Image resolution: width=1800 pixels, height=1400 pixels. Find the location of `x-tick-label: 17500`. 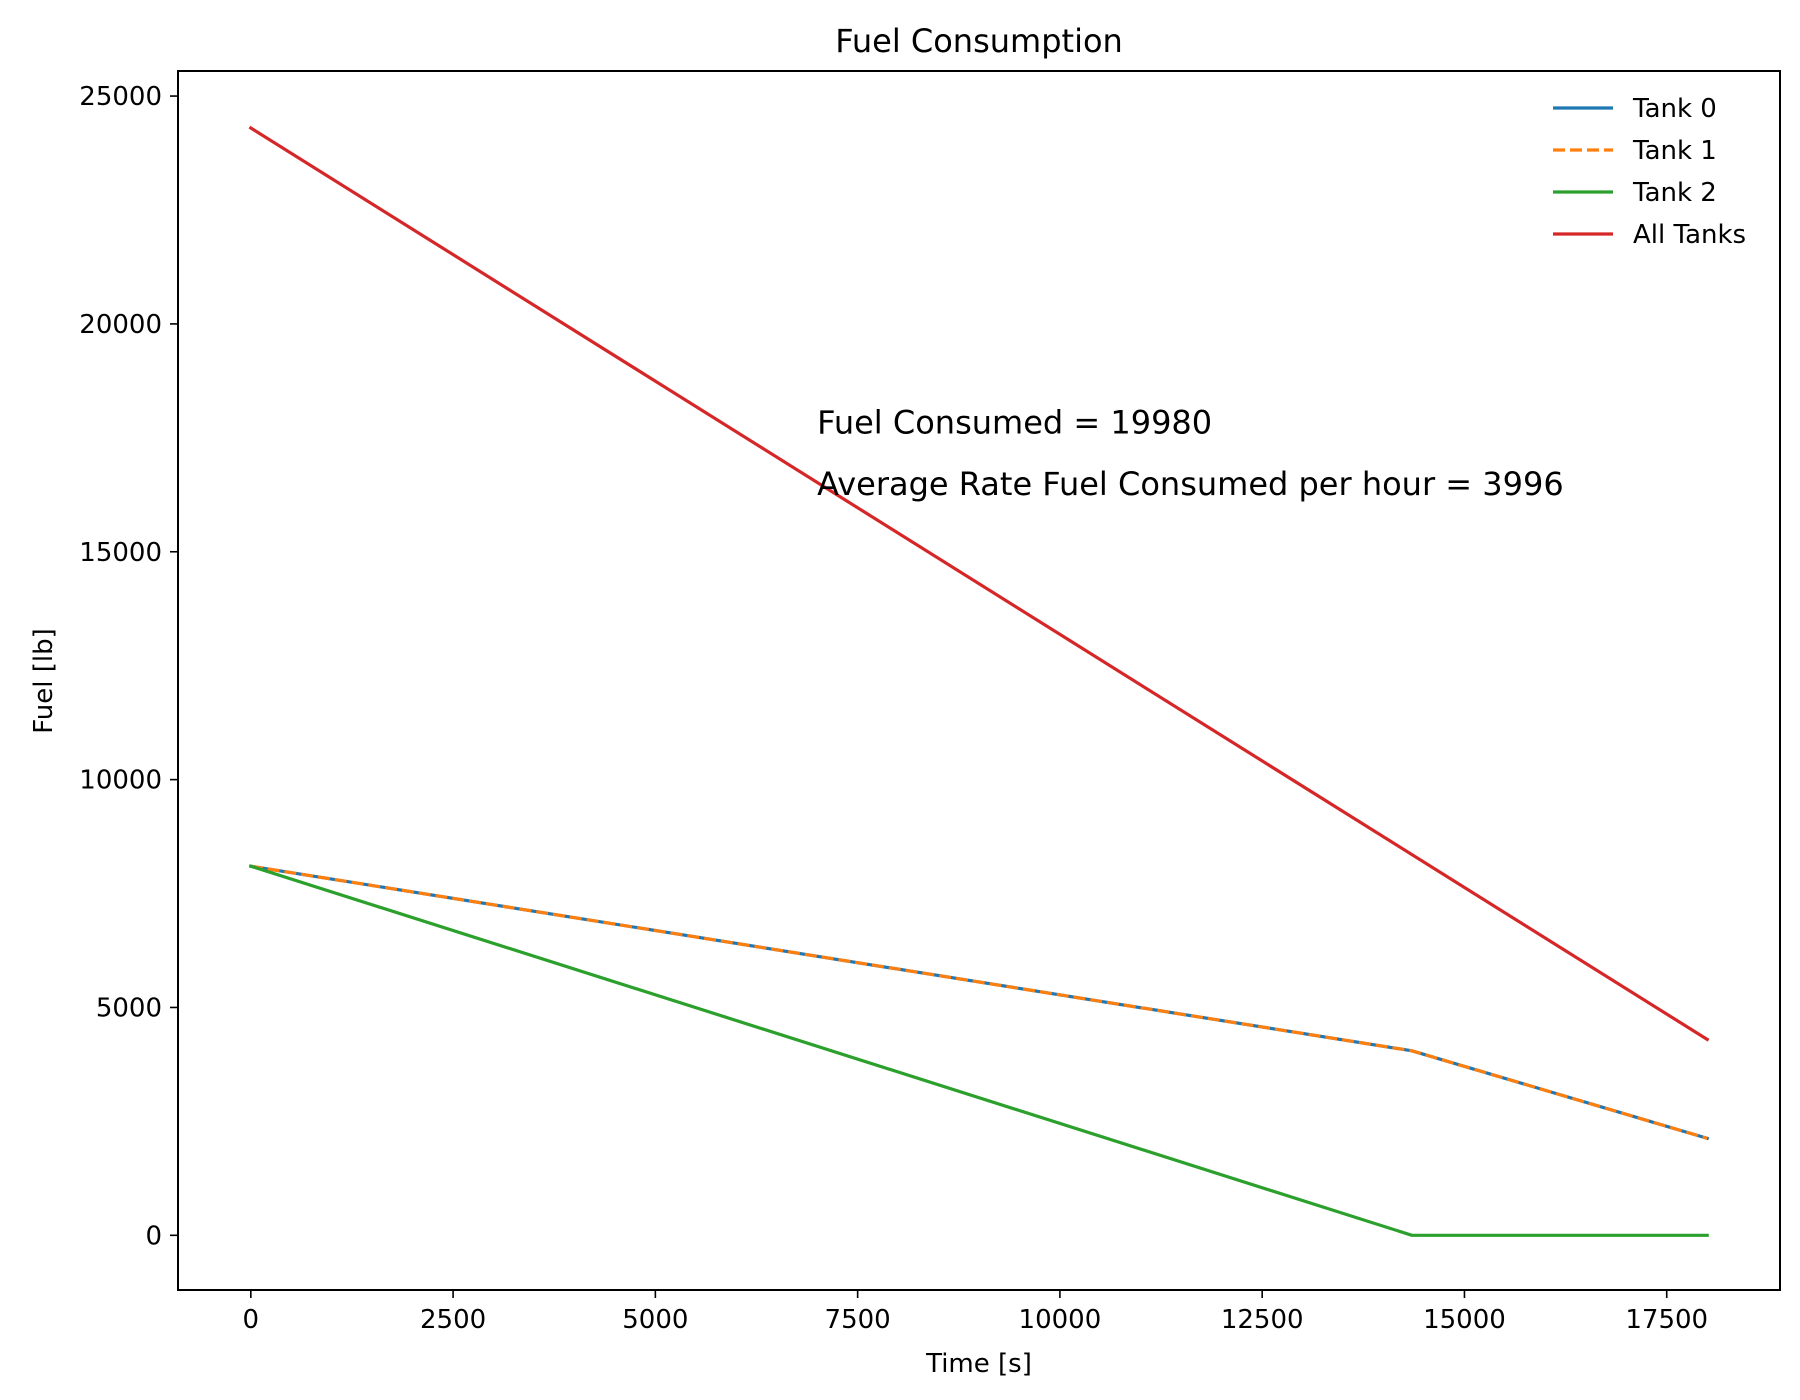

x-tick-label: 17500 is located at coordinates (1666, 1320).